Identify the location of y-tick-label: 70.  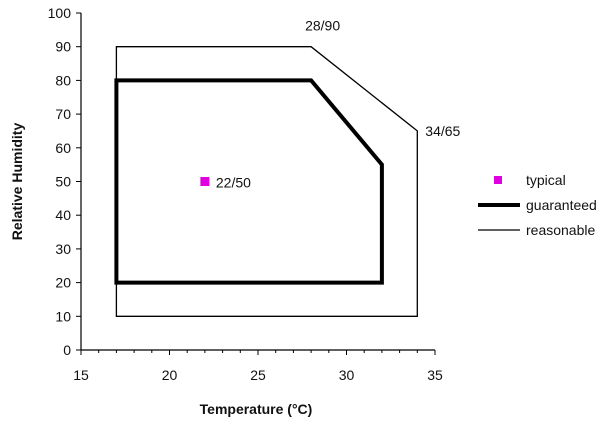
(63, 114).